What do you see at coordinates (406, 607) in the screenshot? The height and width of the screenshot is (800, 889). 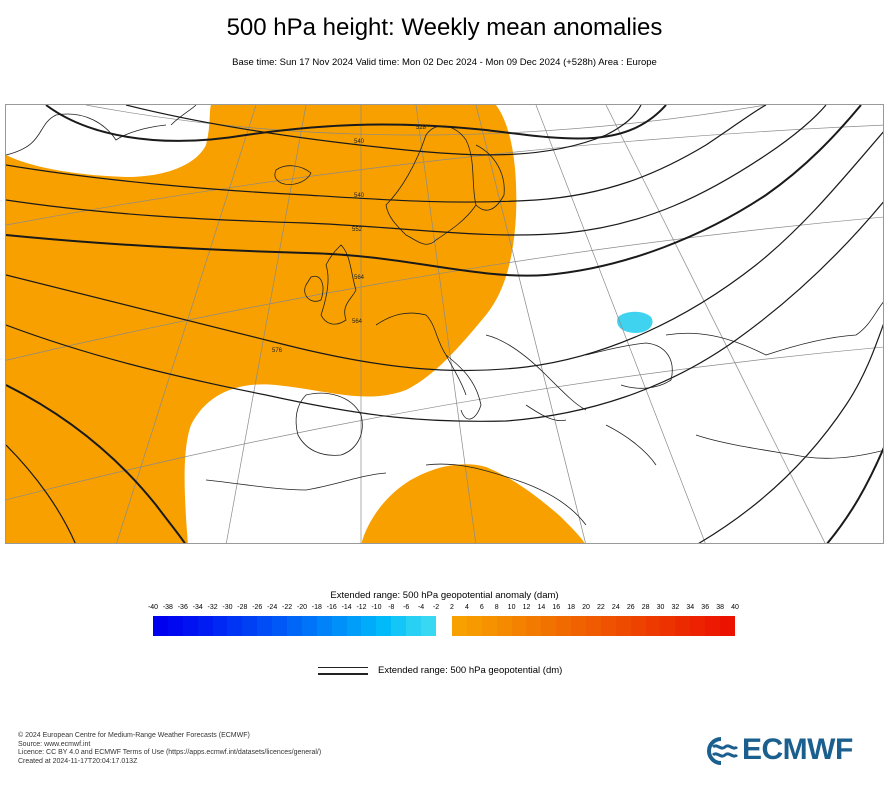 I see `legend-tick-label: -6` at bounding box center [406, 607].